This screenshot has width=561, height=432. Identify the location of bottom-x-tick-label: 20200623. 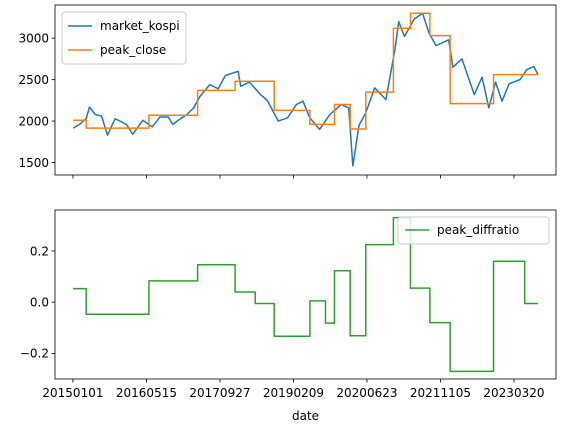
(366, 393).